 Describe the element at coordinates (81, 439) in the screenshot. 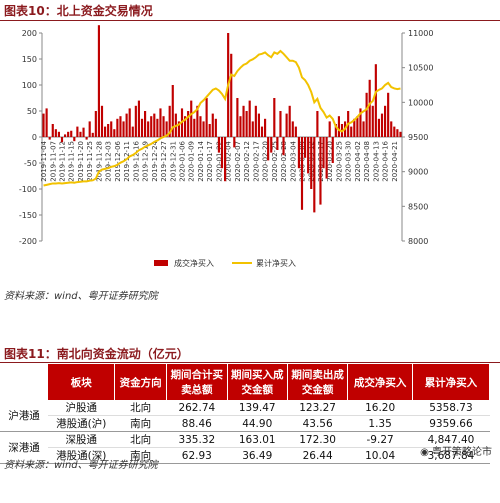

I see `table-cell: 深股通` at that location.